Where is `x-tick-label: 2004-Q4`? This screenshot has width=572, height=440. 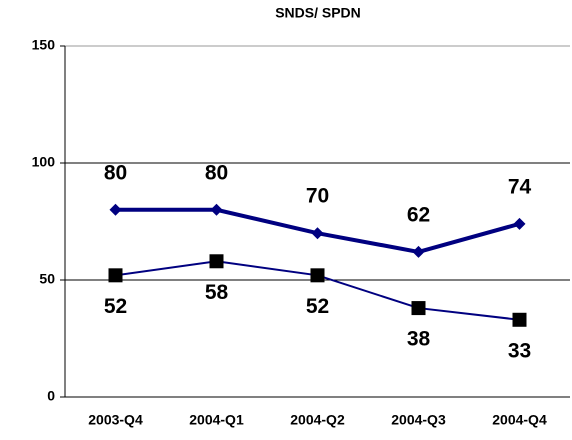 x-tick-label: 2004-Q4 is located at coordinates (519, 420).